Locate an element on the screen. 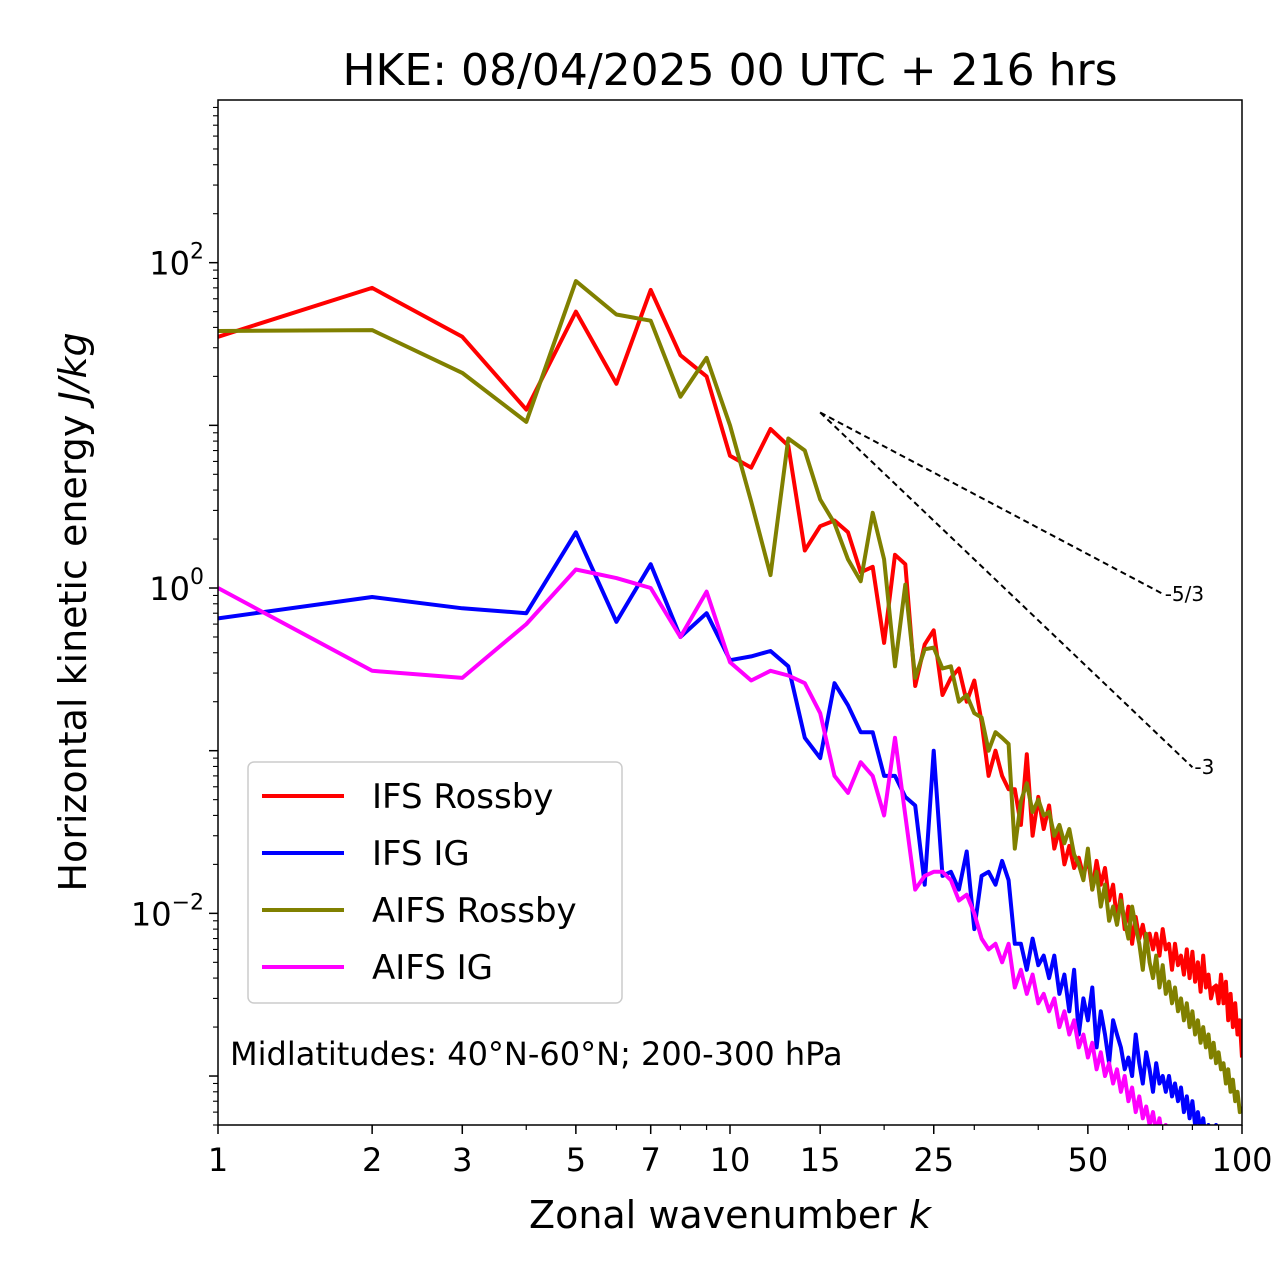  x-axis-ticks: 1 2 3 5 7 10 15 25 50 100 is located at coordinates (740, 1152).